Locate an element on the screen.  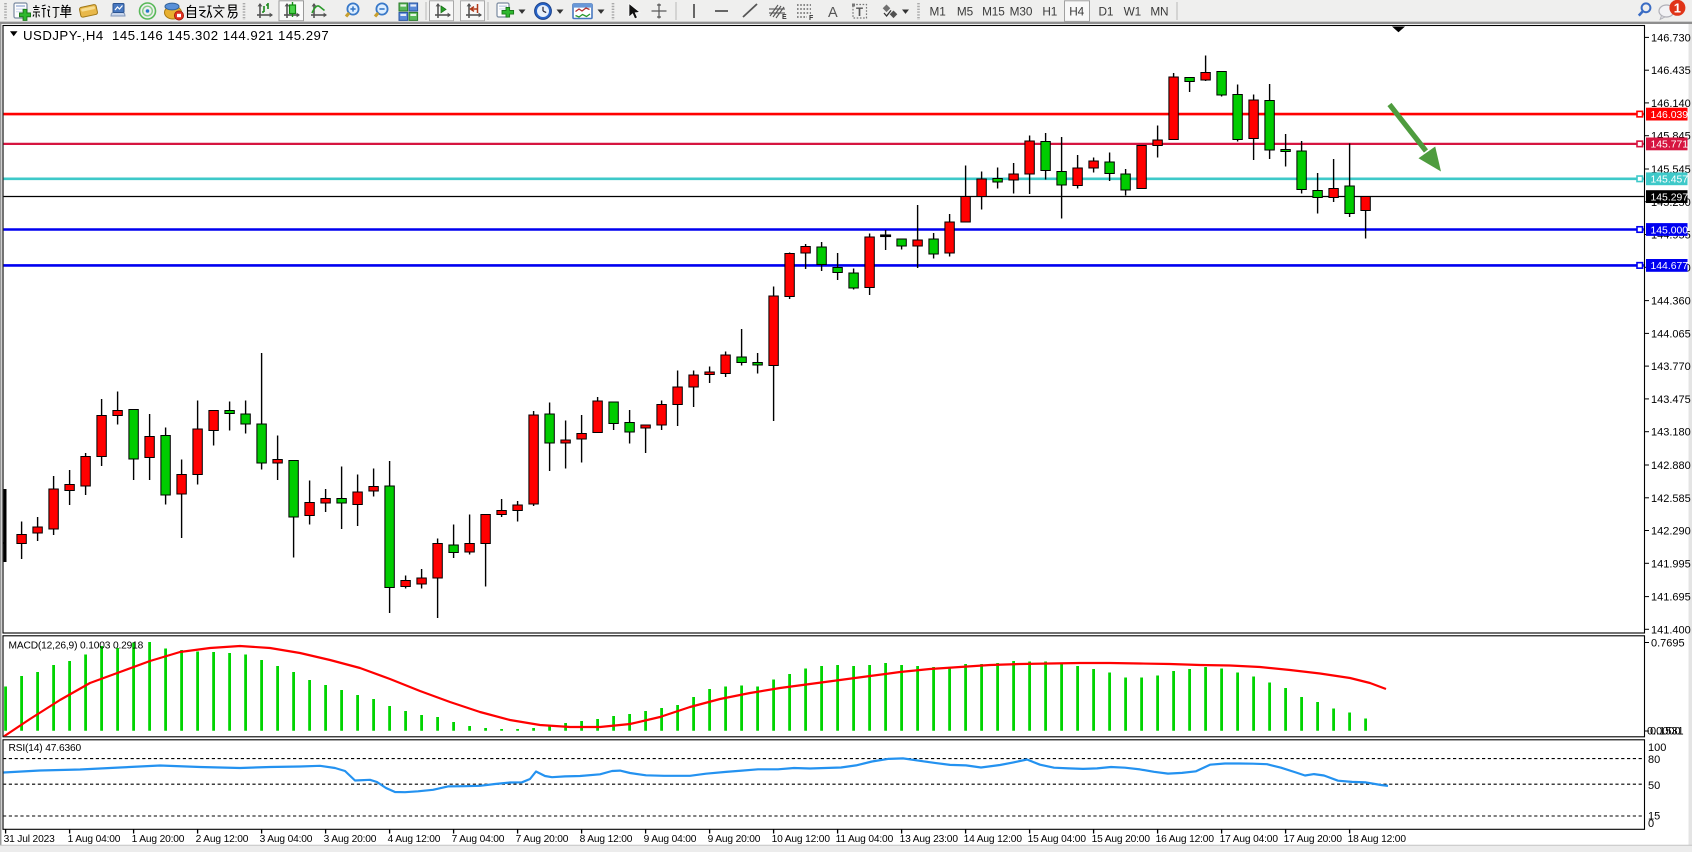
svg-text: T is located at coordinates (859, 13).